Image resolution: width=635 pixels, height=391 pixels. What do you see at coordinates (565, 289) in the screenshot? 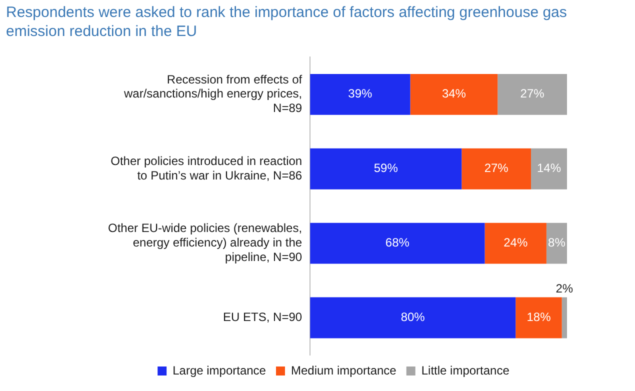
I see `data-label: 2%` at bounding box center [565, 289].